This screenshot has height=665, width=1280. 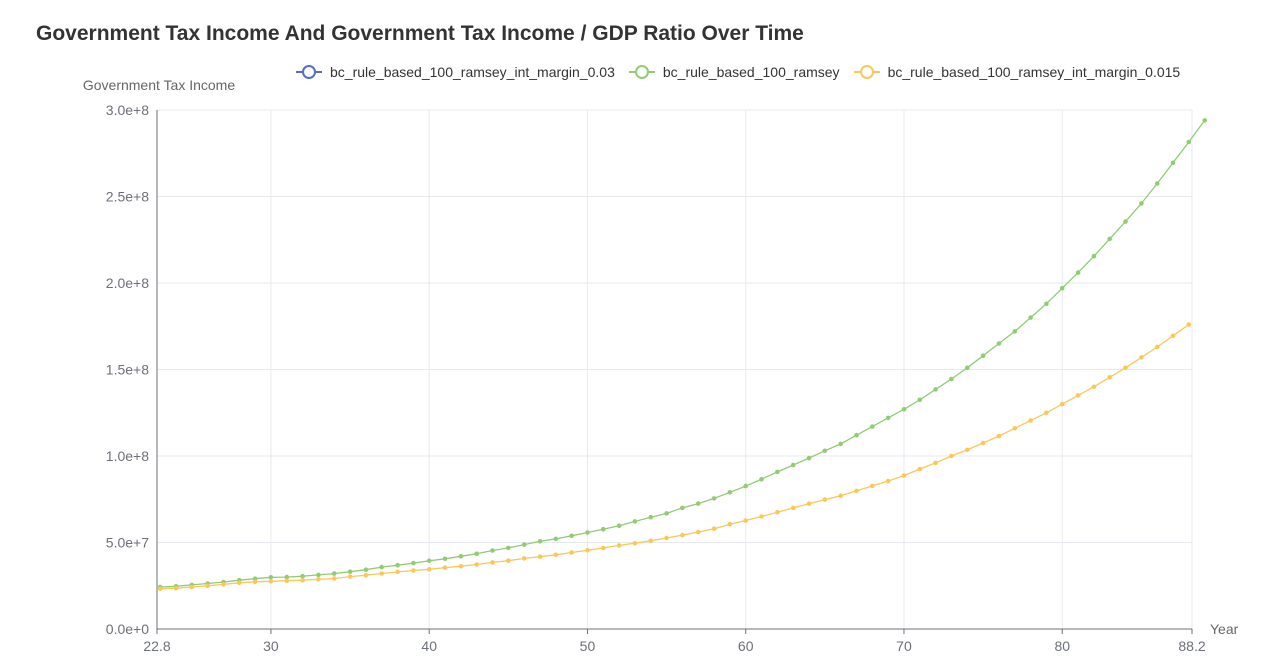 What do you see at coordinates (904, 646) in the screenshot?
I see `x-tick-label-5: 70` at bounding box center [904, 646].